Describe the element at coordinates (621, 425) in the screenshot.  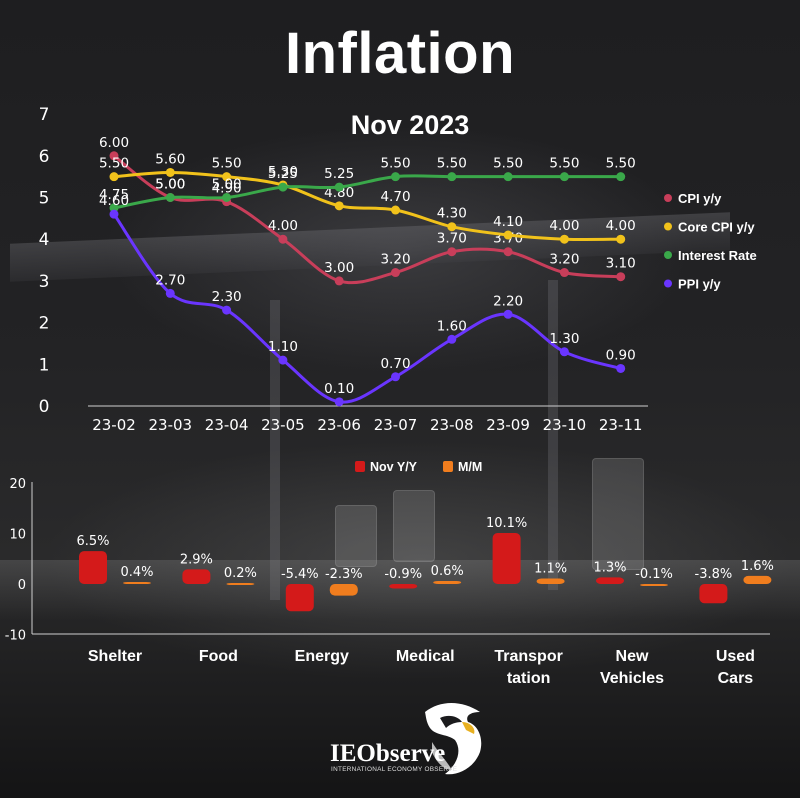
I see `x-tick-label: 23-11` at that location.